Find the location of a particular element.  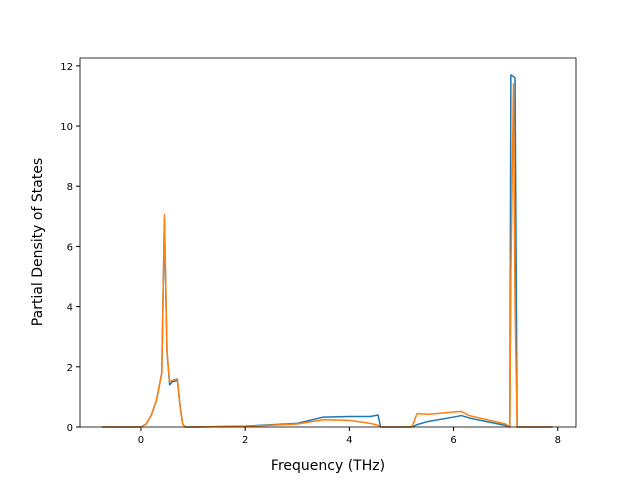

x-axis-label: Frequency (THz) is located at coordinates (328, 466).